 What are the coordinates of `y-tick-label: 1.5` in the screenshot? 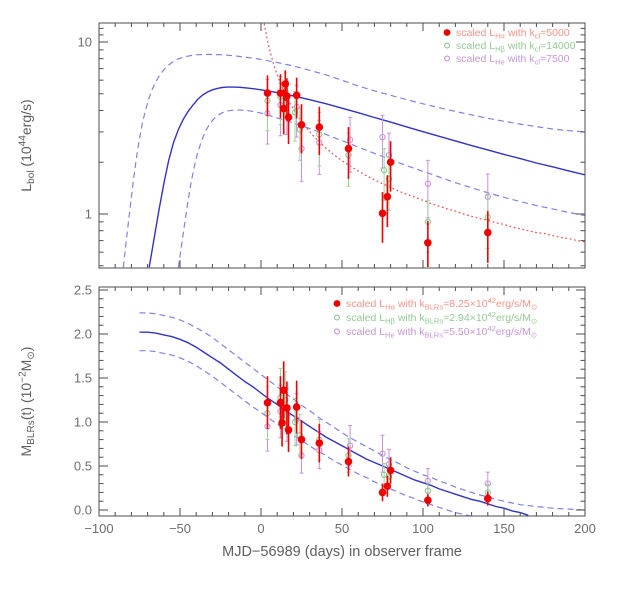 It's located at (83, 378).